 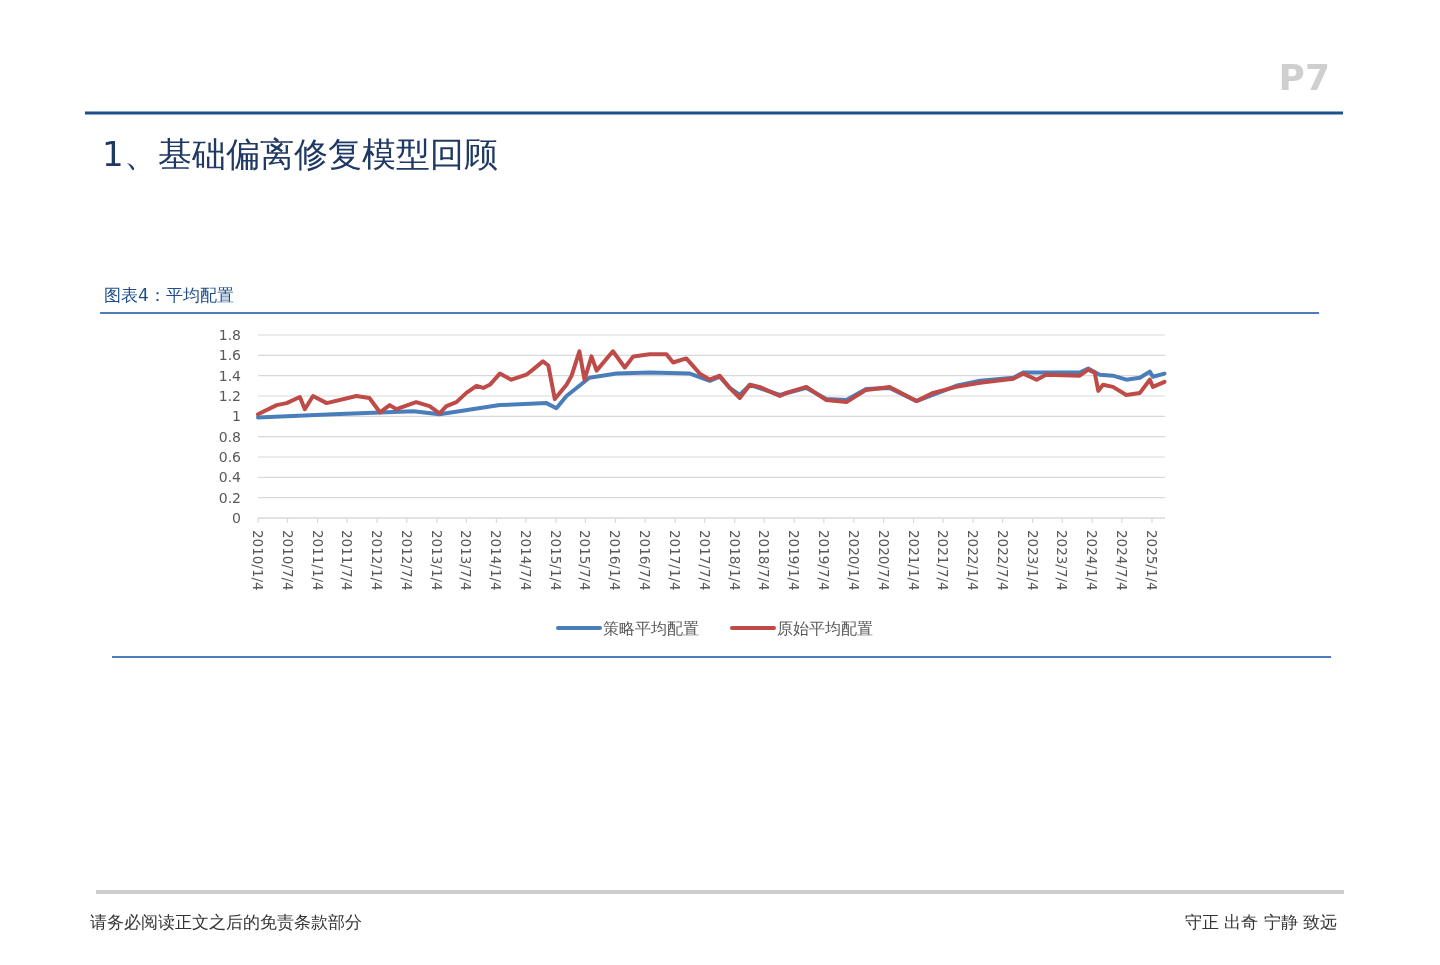 What do you see at coordinates (913, 560) in the screenshot?
I see `x-tick-label: 2021/1/4` at bounding box center [913, 560].